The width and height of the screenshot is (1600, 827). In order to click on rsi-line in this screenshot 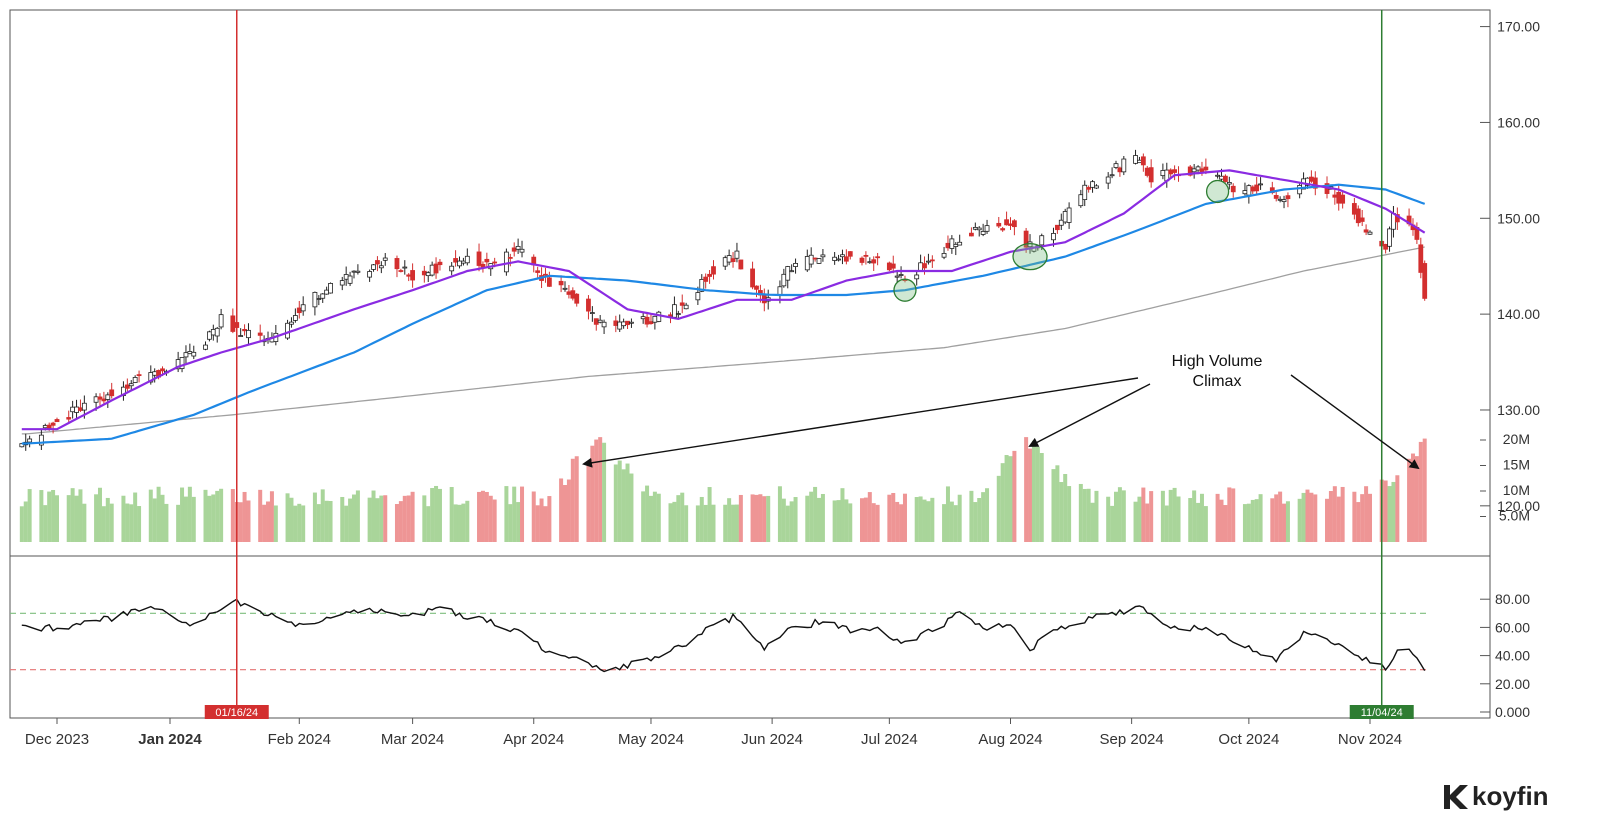, I will do `click(723, 635)`.